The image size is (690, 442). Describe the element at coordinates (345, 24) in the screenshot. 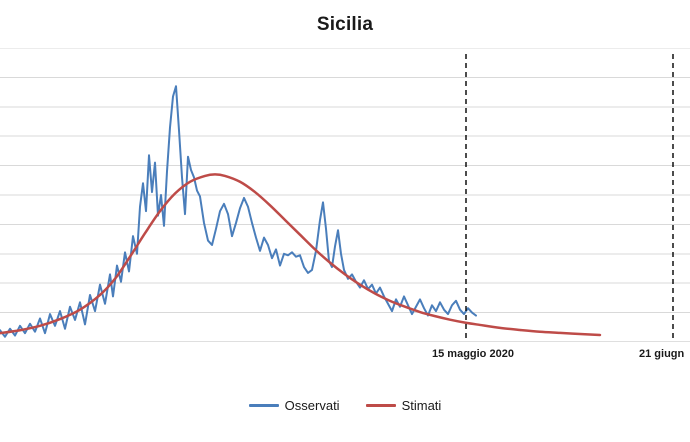

I see `chart-title: Sicilia` at that location.